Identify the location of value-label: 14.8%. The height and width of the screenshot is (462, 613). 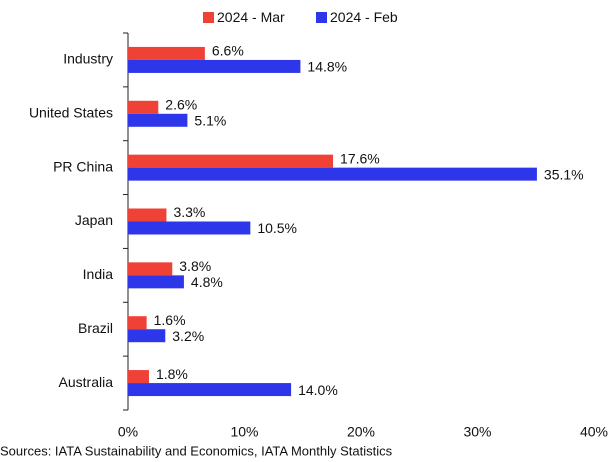
(327, 67).